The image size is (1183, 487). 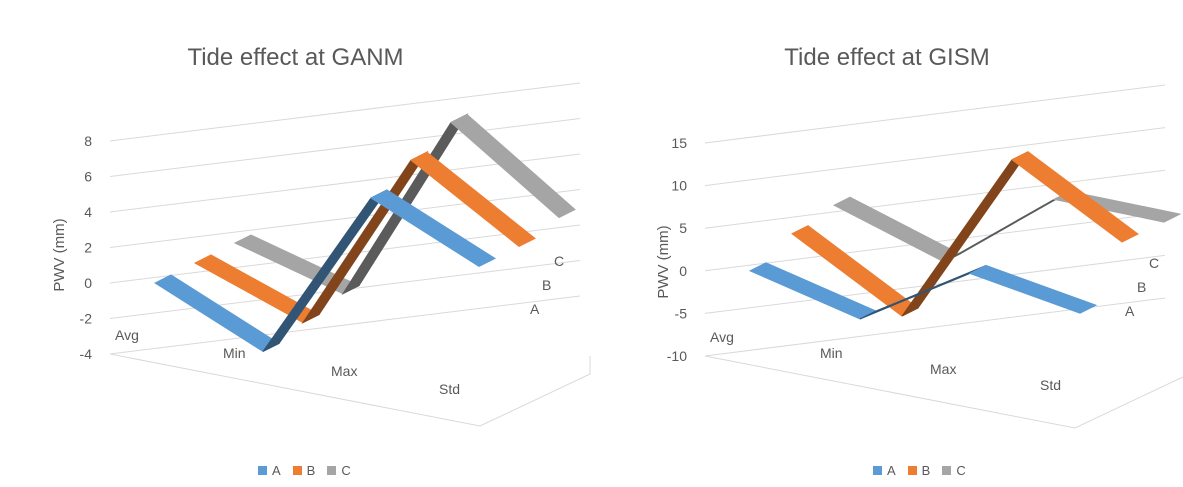 What do you see at coordinates (88, 141) in the screenshot?
I see `y-tick-label: 8` at bounding box center [88, 141].